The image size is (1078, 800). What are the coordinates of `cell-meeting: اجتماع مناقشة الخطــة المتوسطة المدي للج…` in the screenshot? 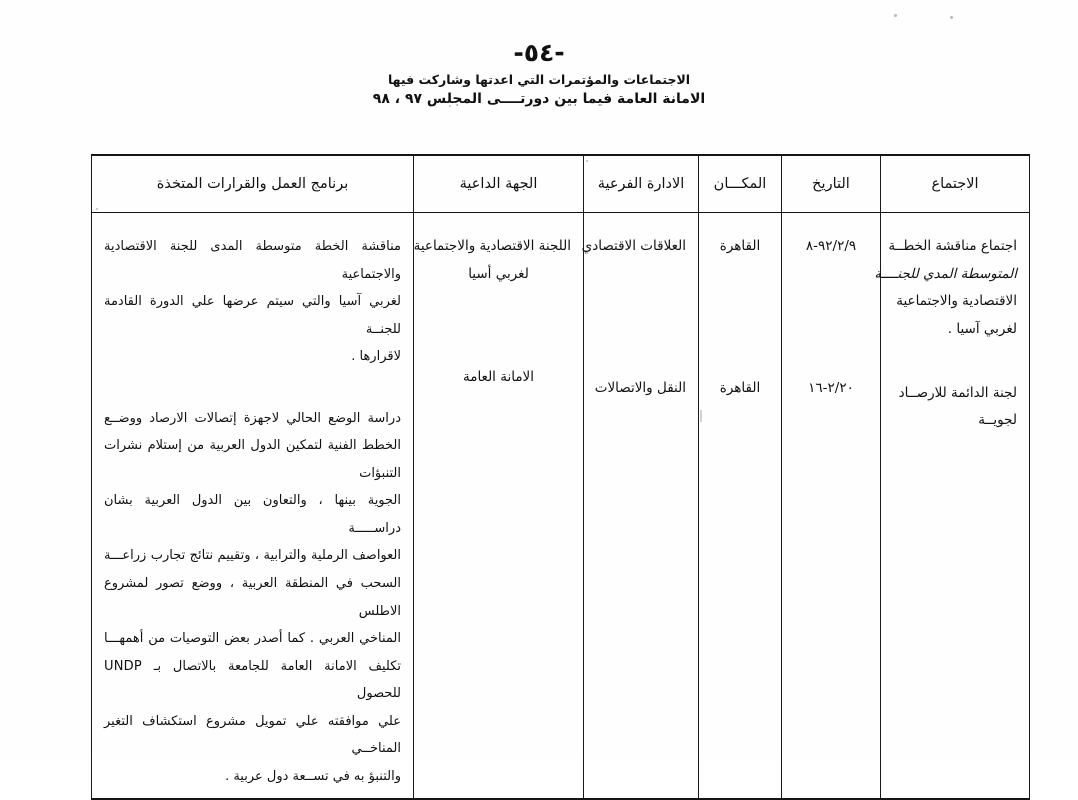 It's located at (952, 506).